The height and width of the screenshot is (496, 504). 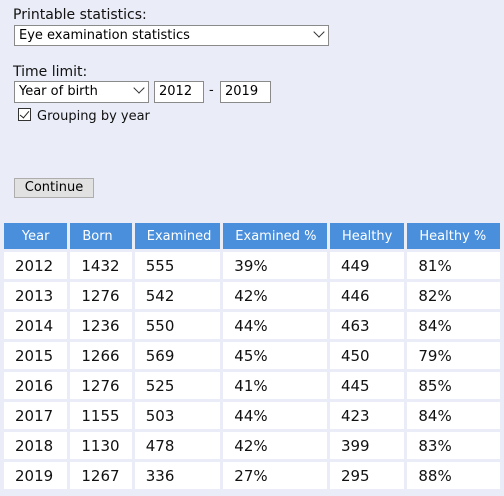 What do you see at coordinates (101, 445) in the screenshot?
I see `cell-born: 1130` at bounding box center [101, 445].